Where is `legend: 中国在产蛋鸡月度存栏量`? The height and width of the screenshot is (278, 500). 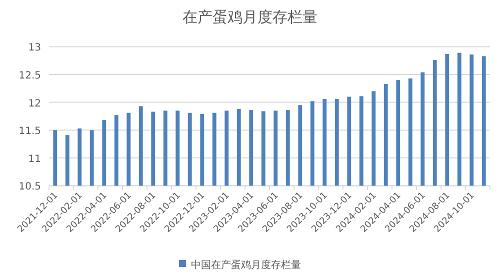
legend: 中国在产蛋鸡月度存栏量 is located at coordinates (240, 265).